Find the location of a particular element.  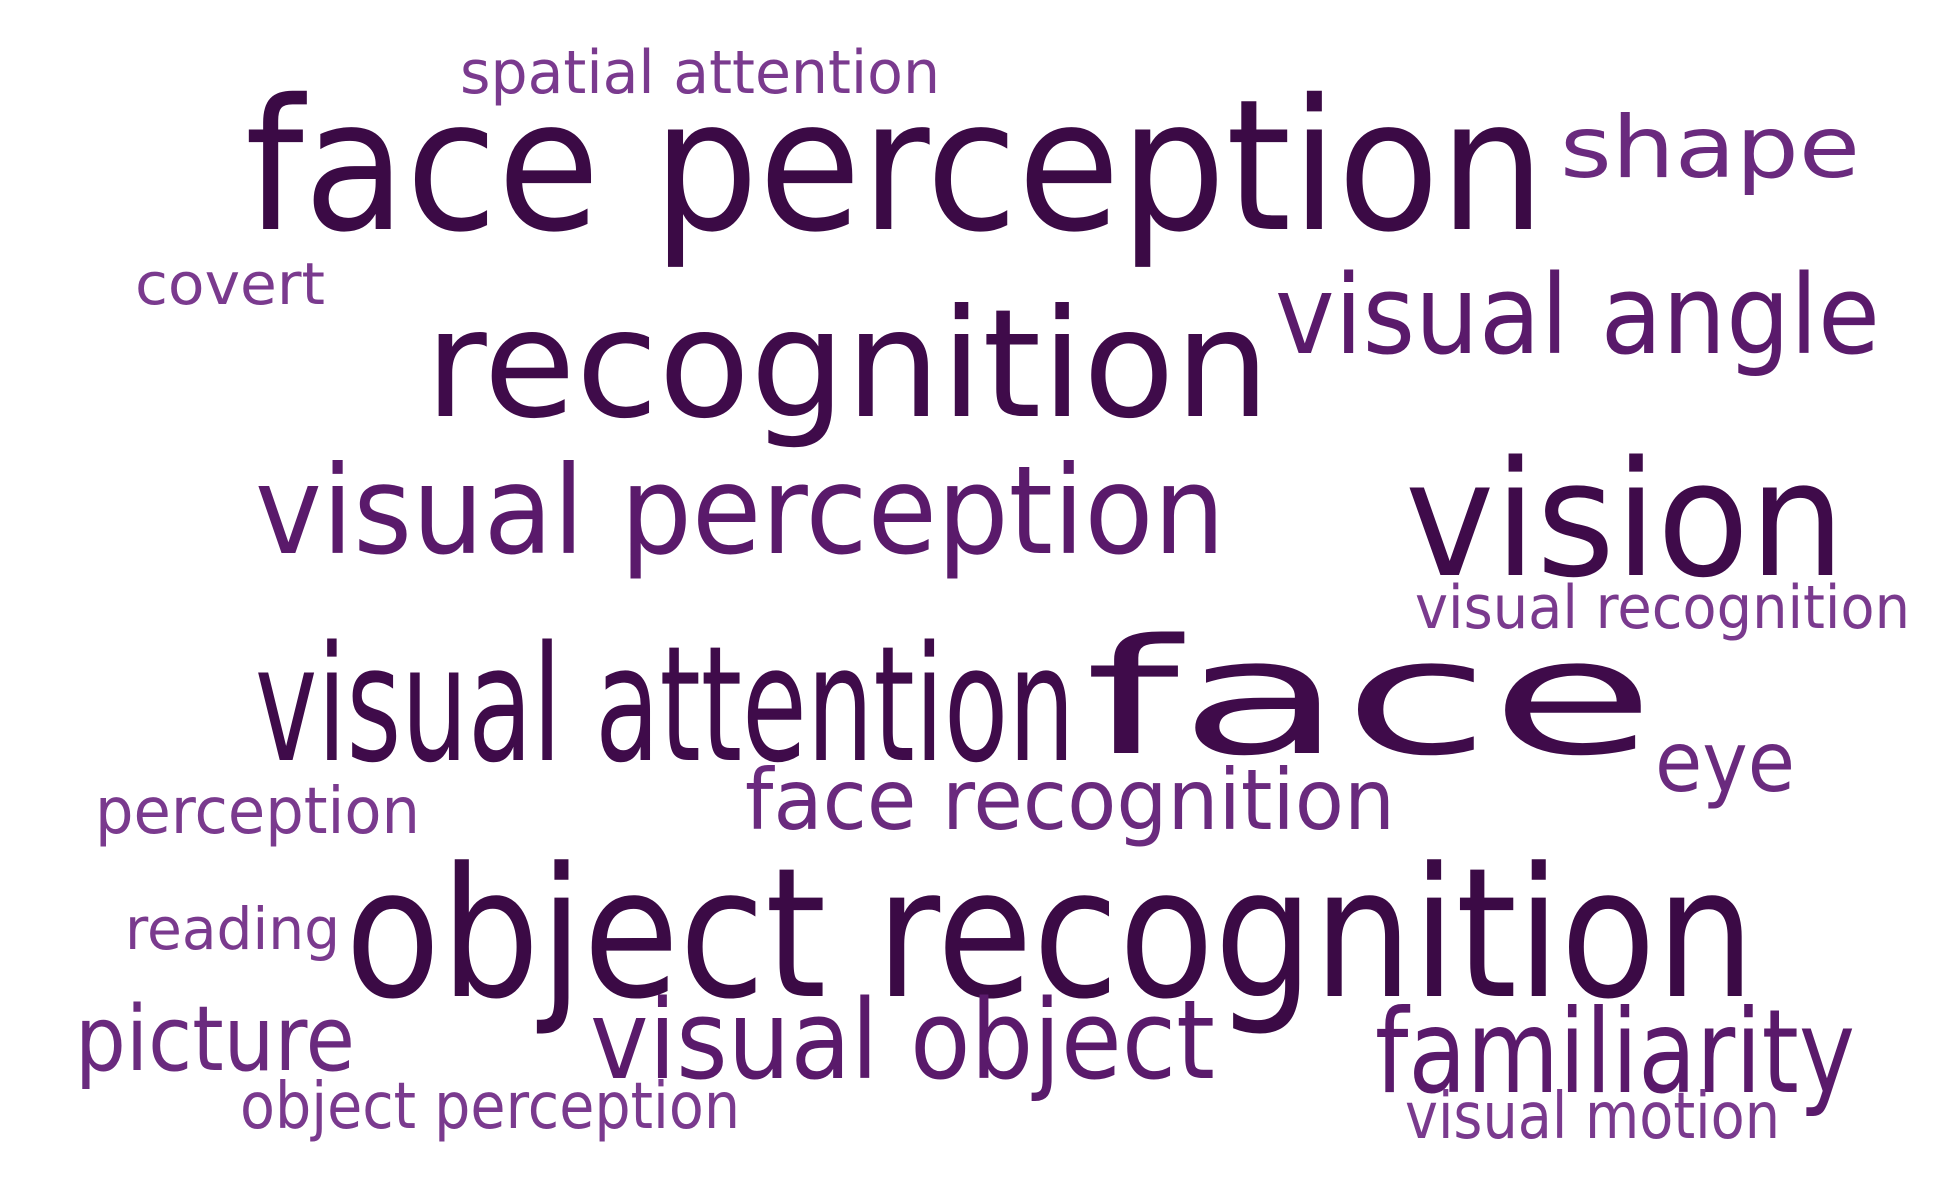

word-visual-angle: visual angle is located at coordinates (1577, 315).